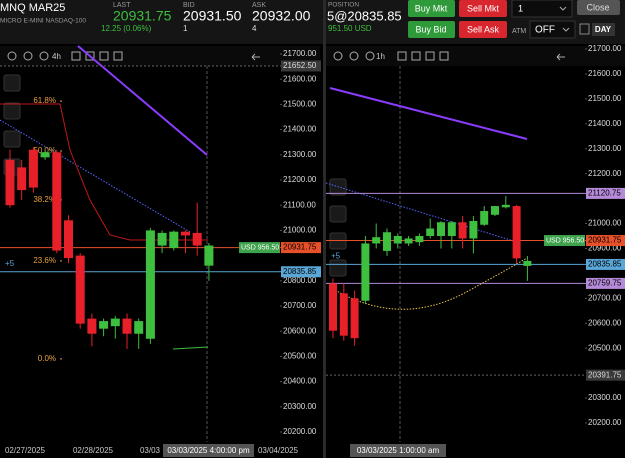  Describe the element at coordinates (431, 8) in the screenshot. I see `buy-mkt-button` at that location.